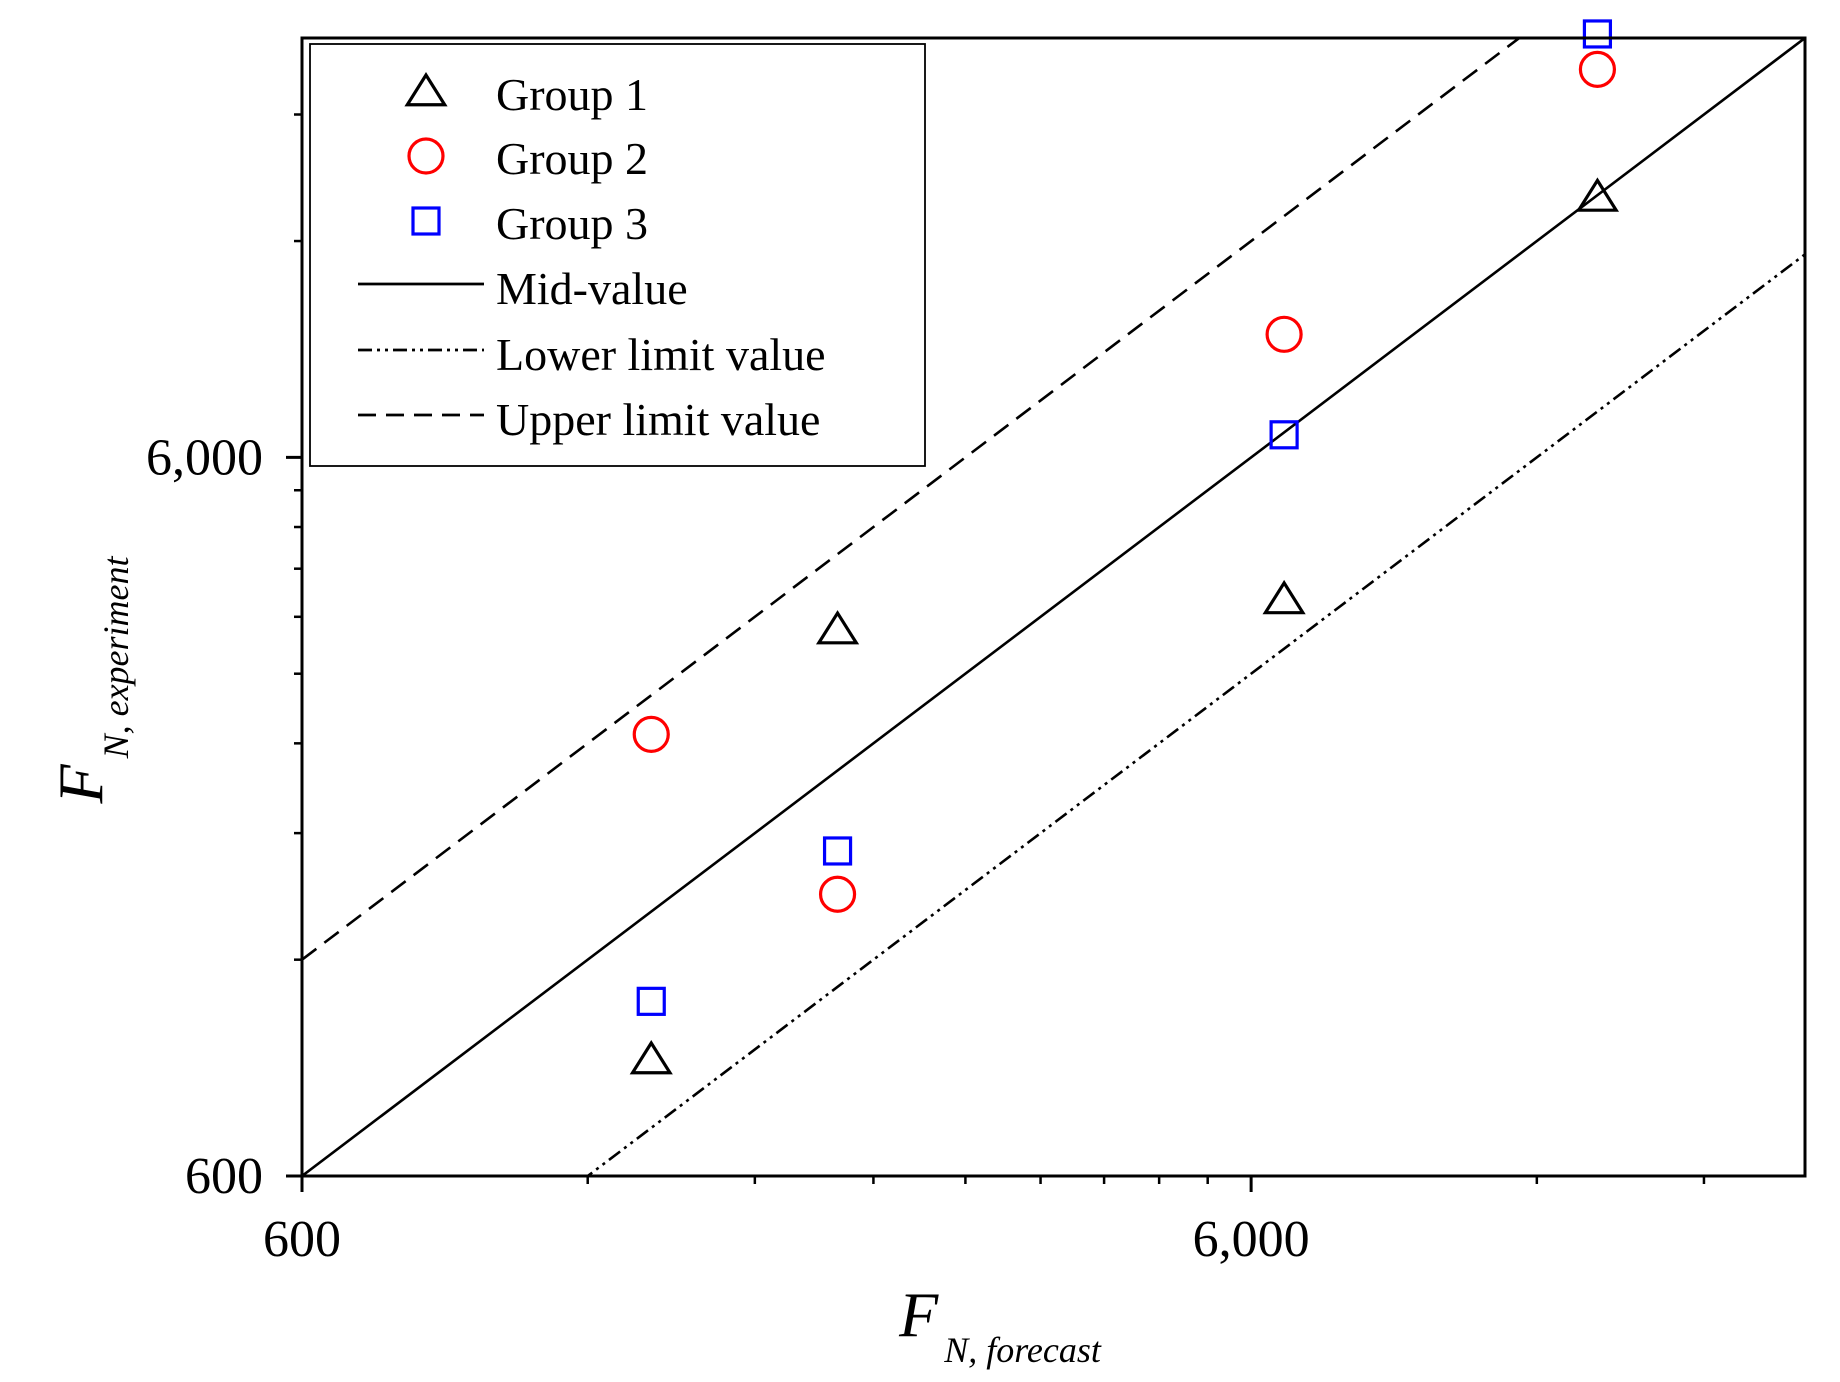  What do you see at coordinates (572, 158) in the screenshot?
I see `legend-label-group-2: Group 2` at bounding box center [572, 158].